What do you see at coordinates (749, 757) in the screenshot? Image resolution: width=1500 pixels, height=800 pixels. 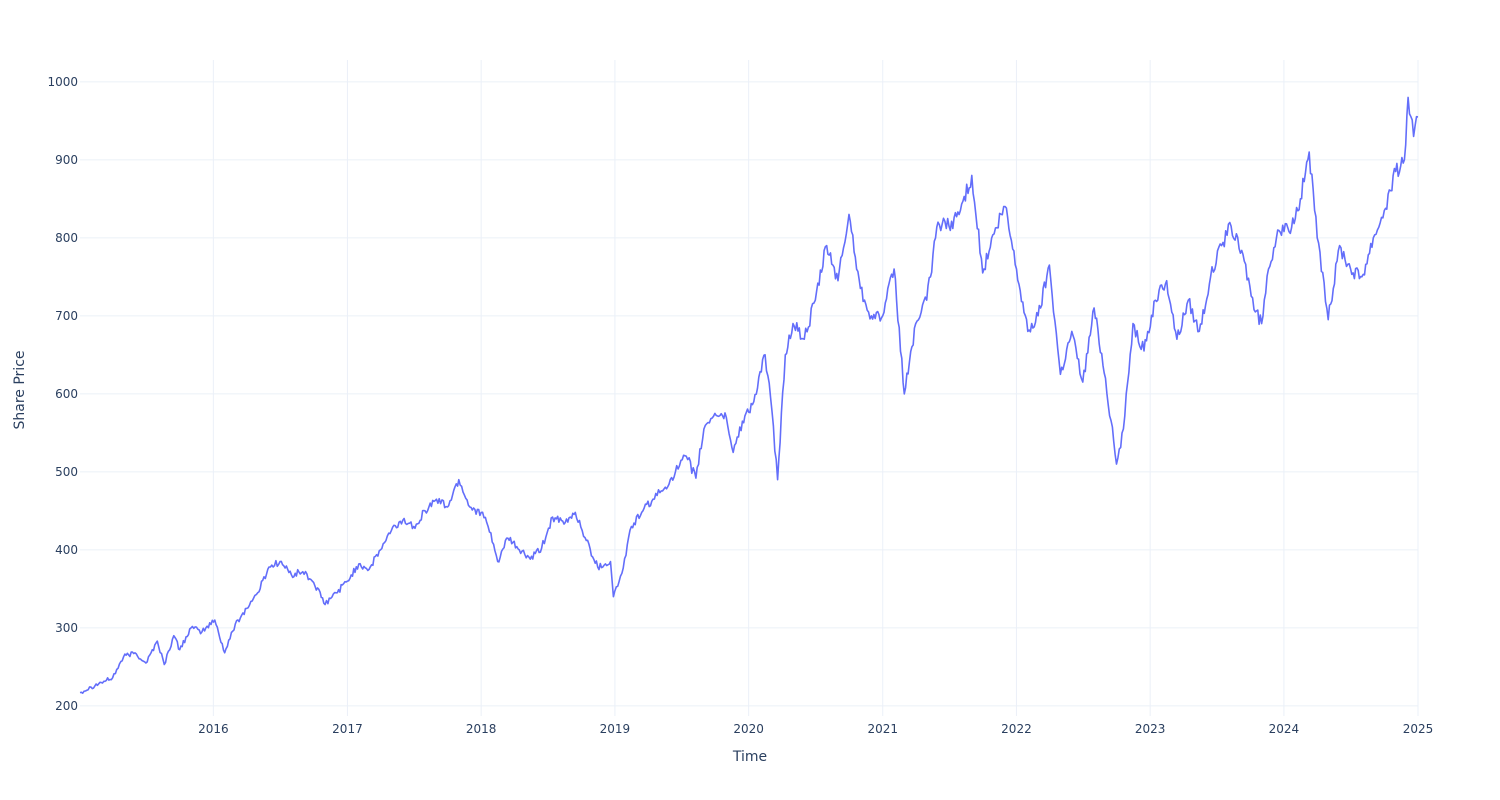 I see `x-axis-title: Time` at bounding box center [749, 757].